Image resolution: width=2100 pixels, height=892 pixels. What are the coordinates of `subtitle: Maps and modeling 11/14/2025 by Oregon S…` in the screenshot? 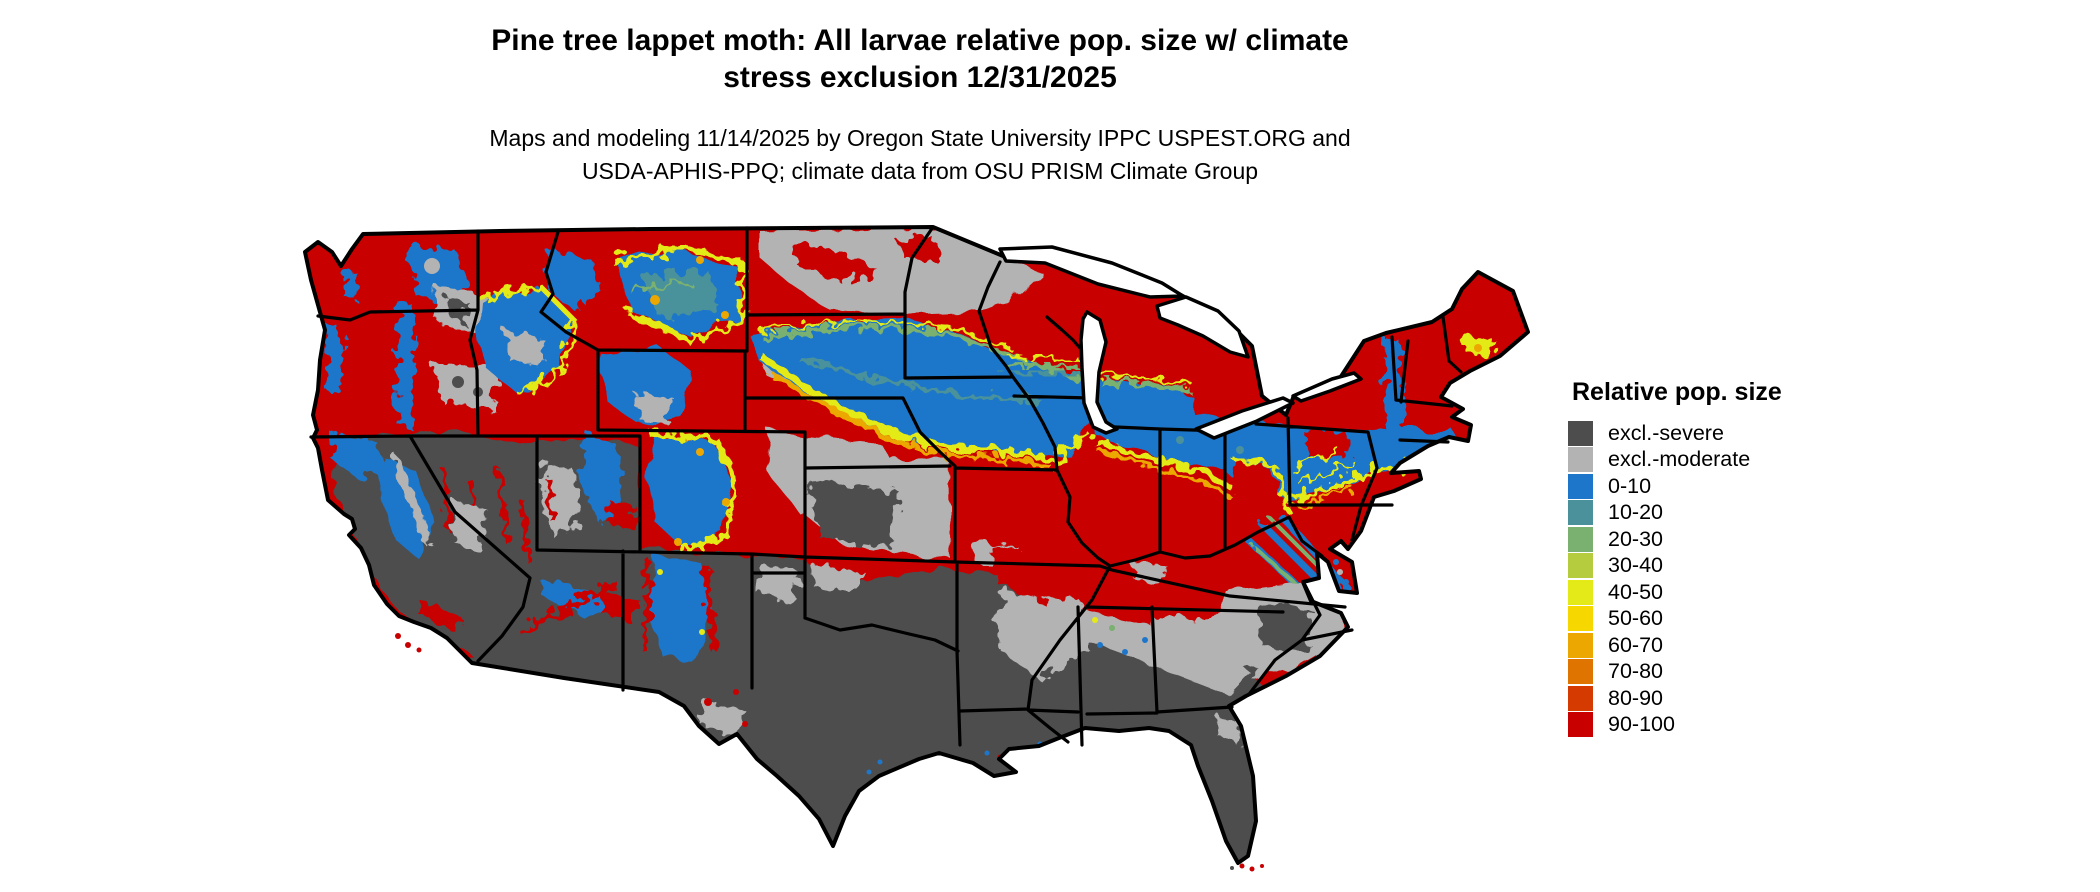 It's located at (920, 155).